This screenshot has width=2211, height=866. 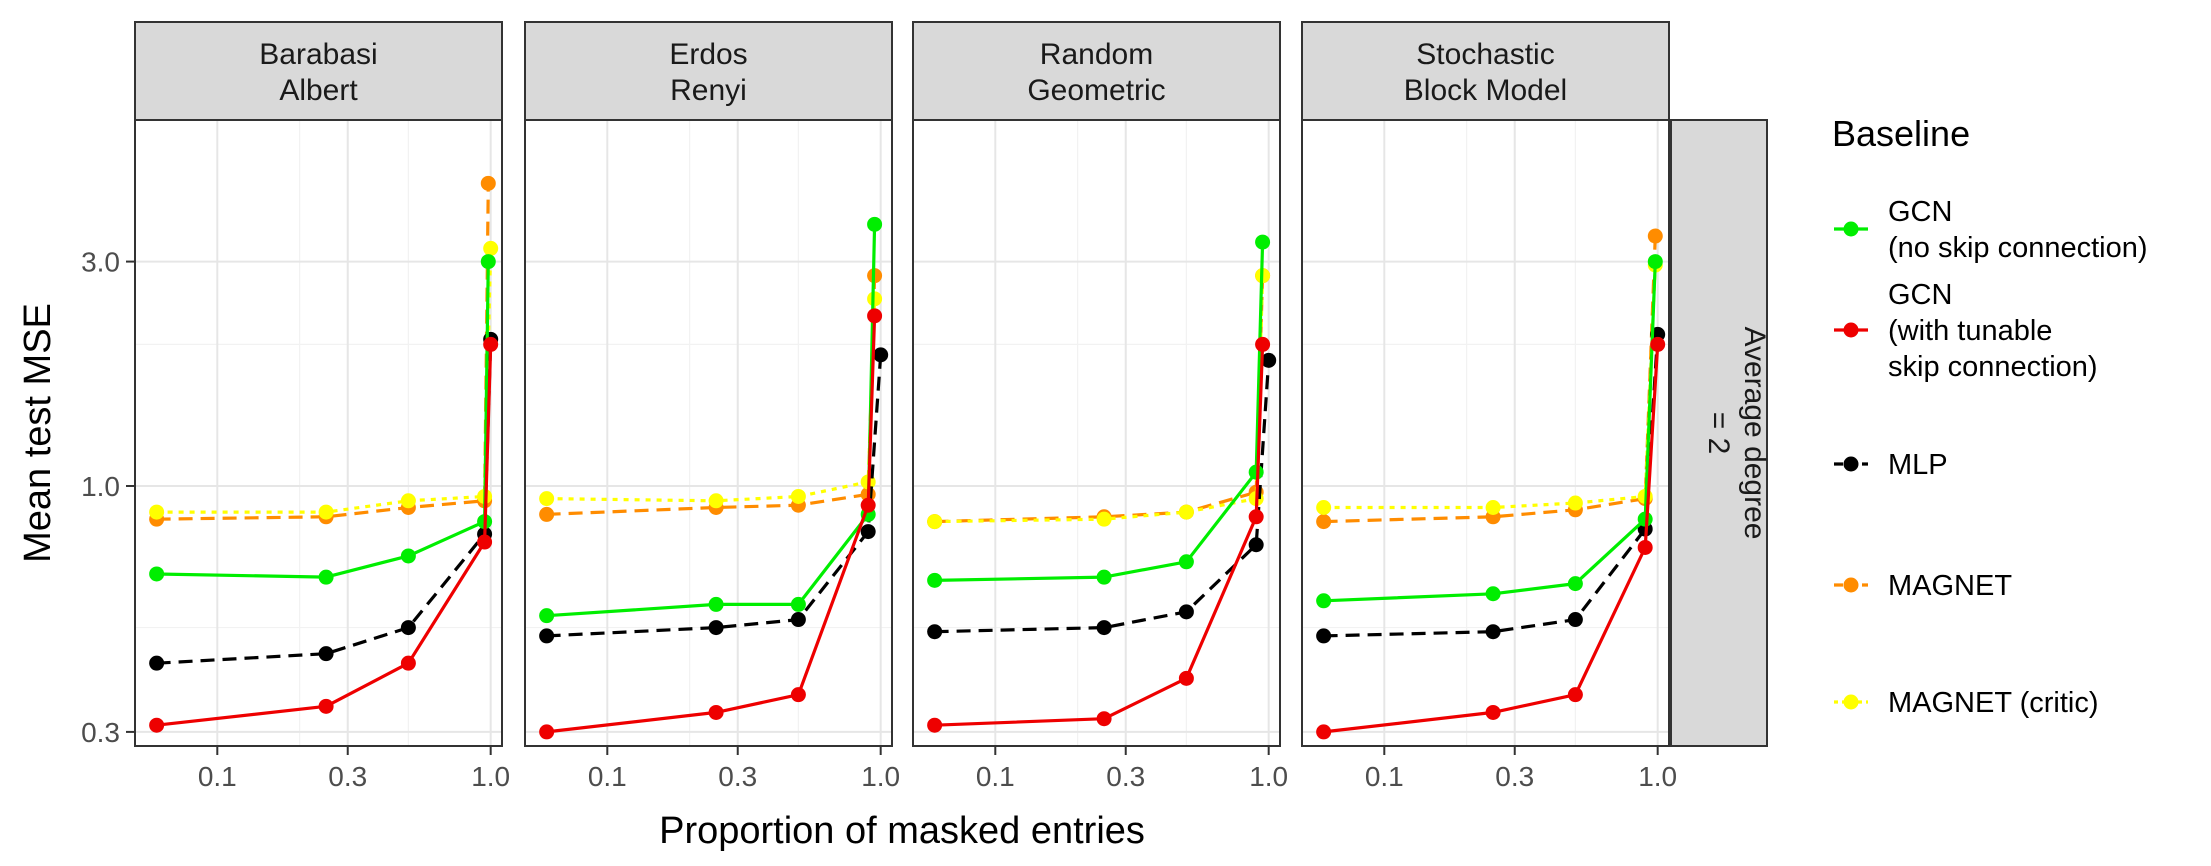 I want to click on row-strip-label: Average degree= 2, so click(x=1736, y=433).